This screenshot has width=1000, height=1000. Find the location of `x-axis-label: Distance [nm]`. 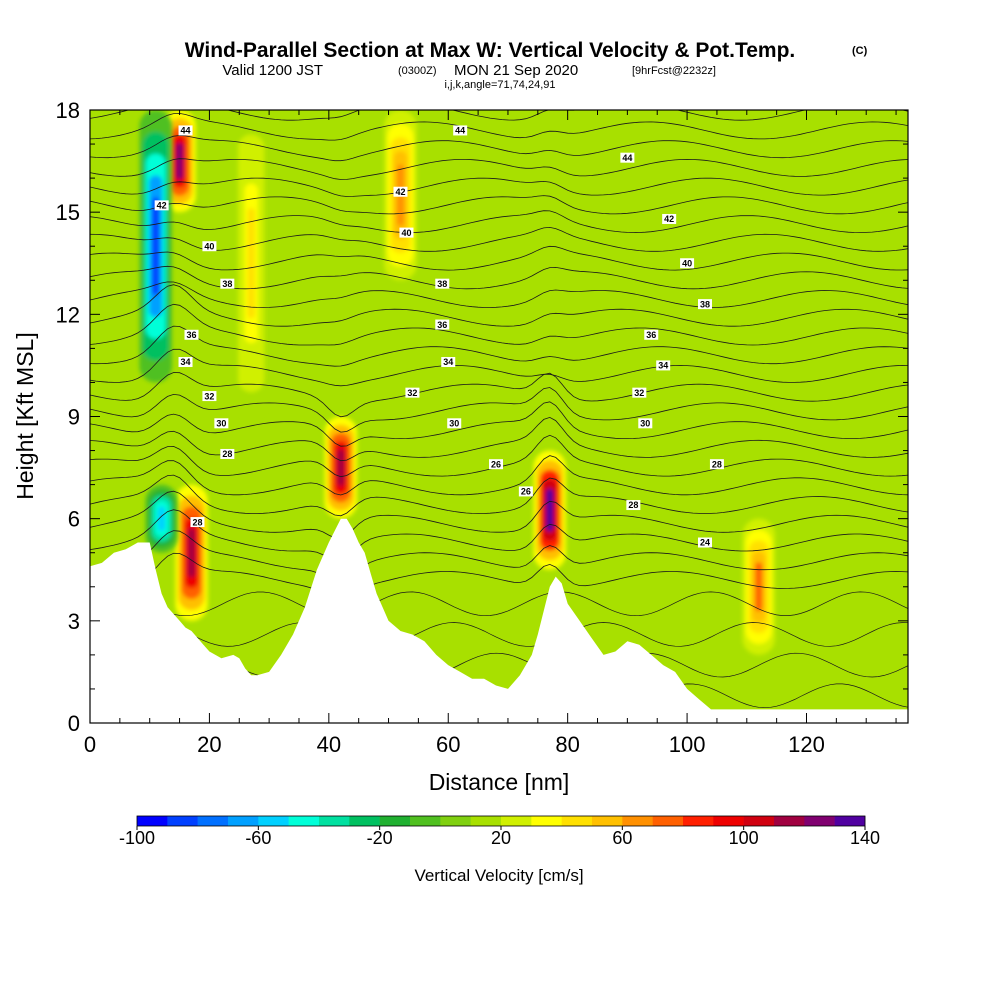

x-axis-label: Distance [nm] is located at coordinates (499, 782).